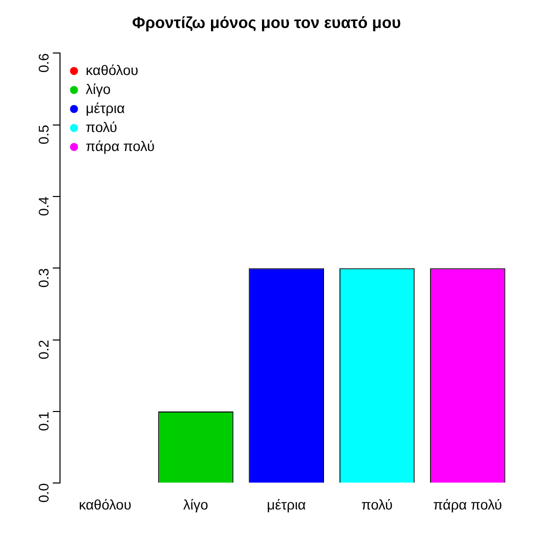  I want to click on x-tick-label: λίγο, so click(195, 504).